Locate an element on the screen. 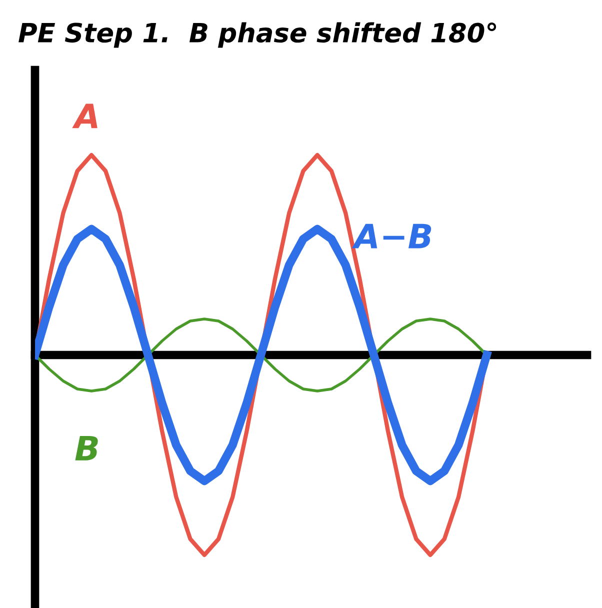  series-label: A is located at coordinates (85, 116).